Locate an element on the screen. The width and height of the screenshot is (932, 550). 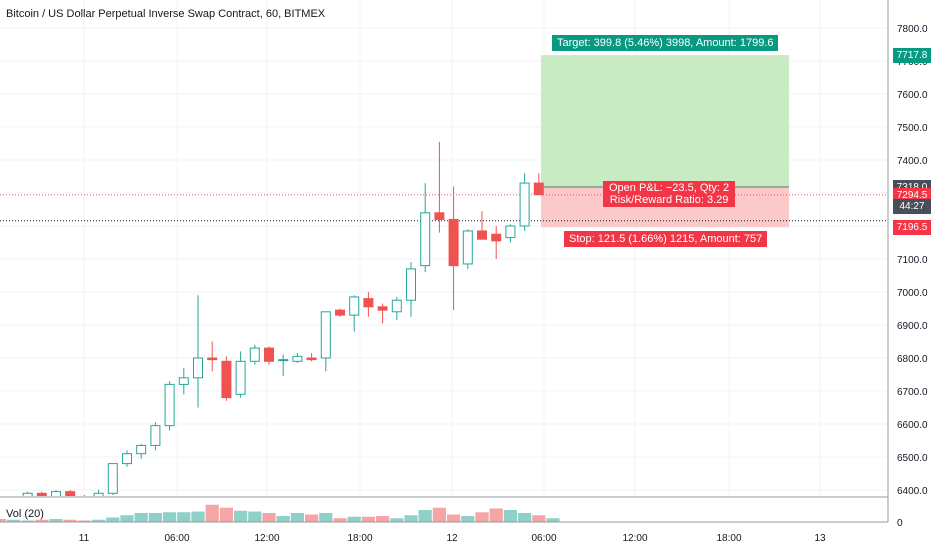
y-tick-label: 6400.0 is located at coordinates (912, 491).